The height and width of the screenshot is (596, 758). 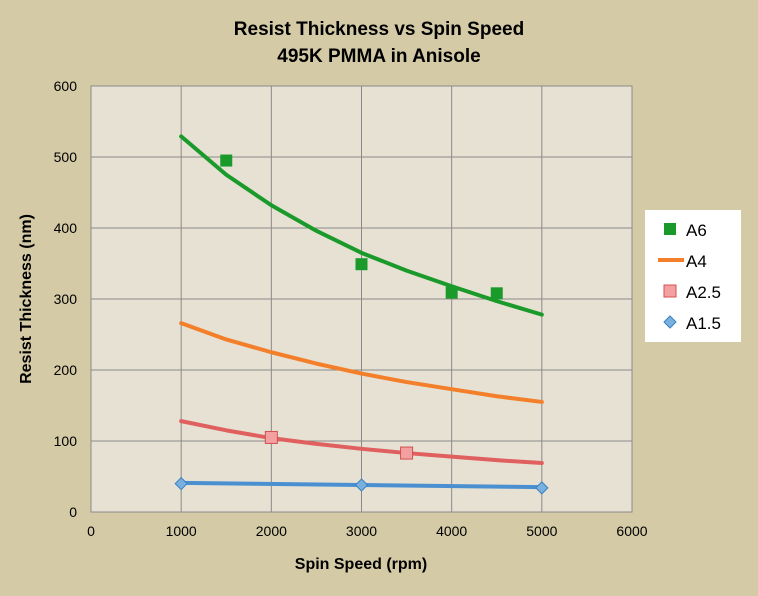 I want to click on x-tick-label: 2000, so click(x=271, y=531).